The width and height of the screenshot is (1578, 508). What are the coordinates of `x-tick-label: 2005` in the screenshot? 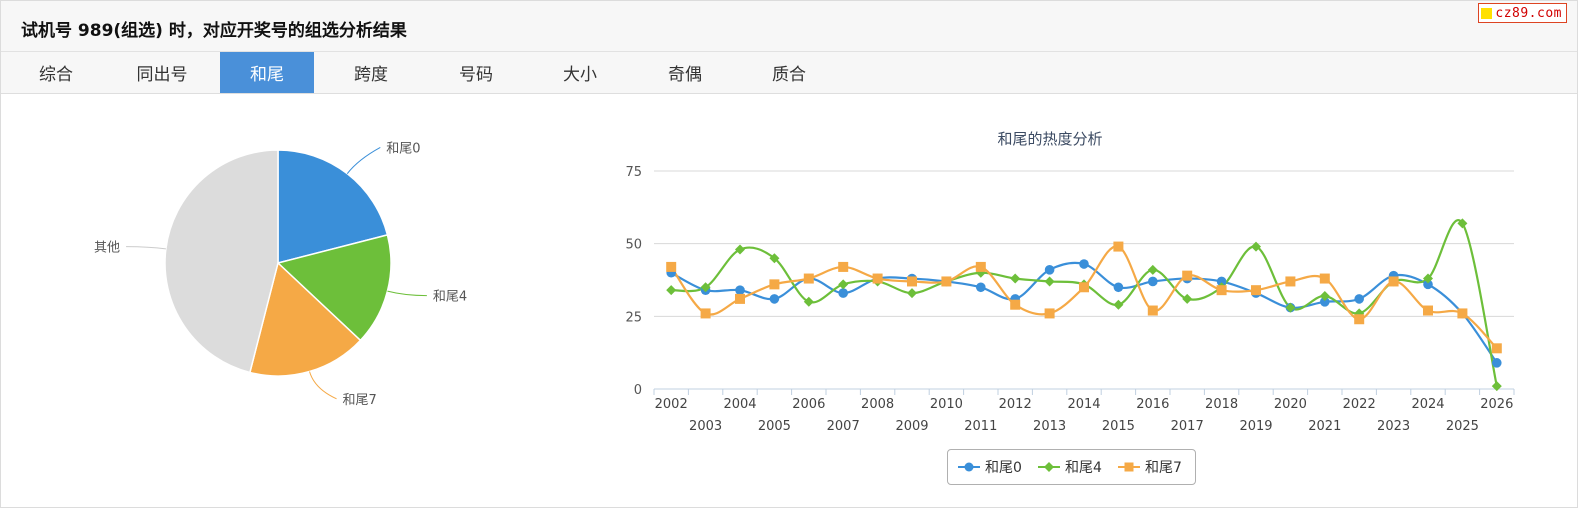 It's located at (774, 426).